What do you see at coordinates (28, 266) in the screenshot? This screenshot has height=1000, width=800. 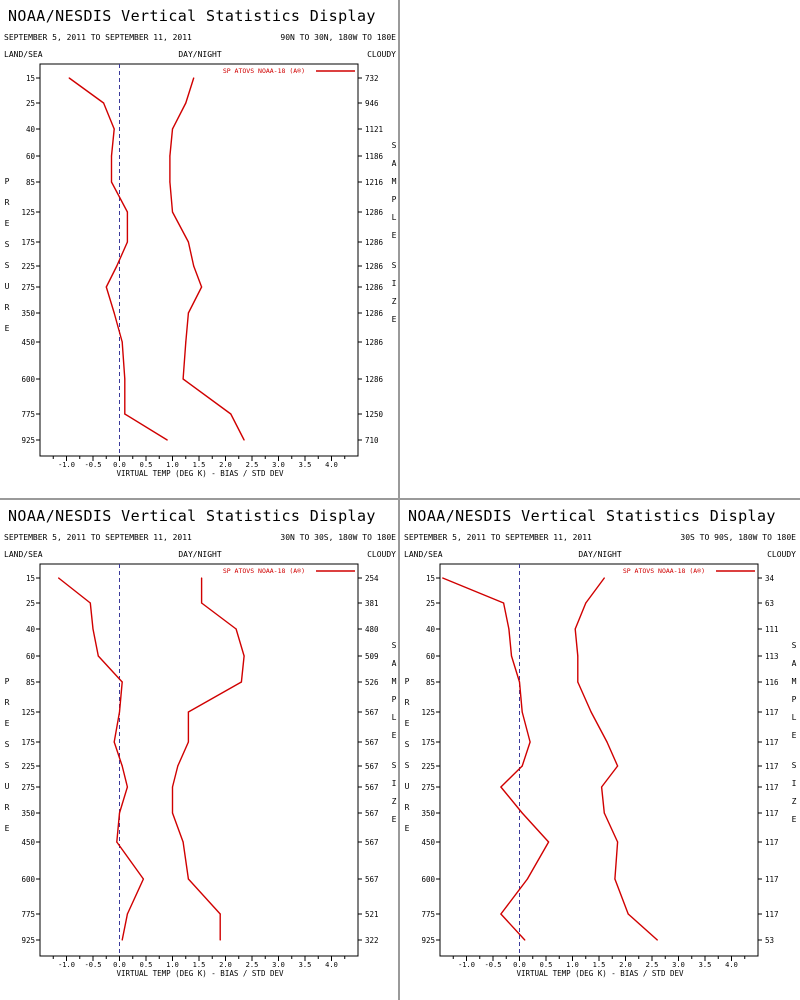 I see `pressure-level-label: 225` at bounding box center [28, 266].